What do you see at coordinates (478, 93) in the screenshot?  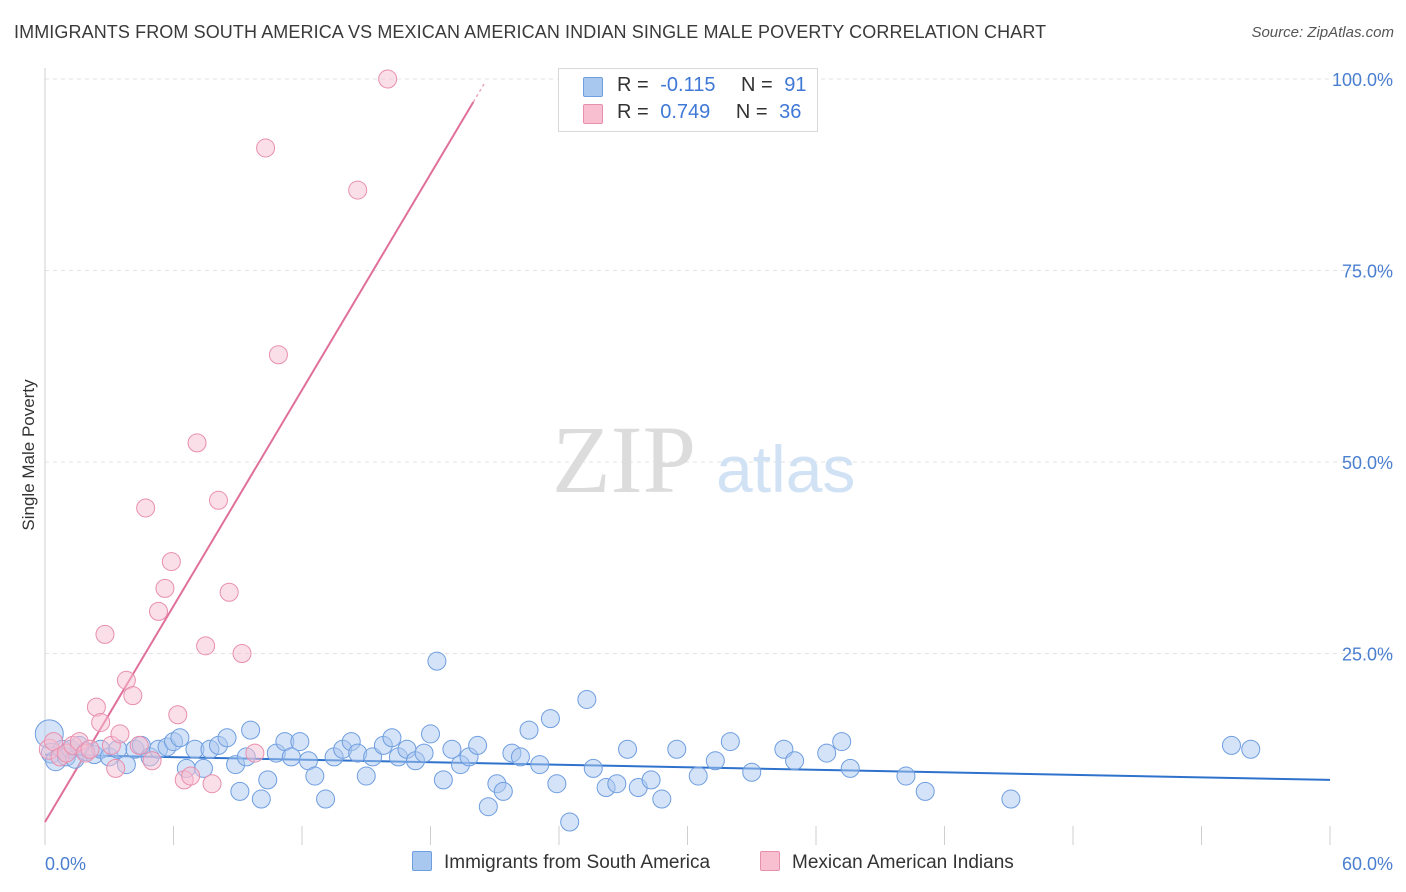 I see `trend-line-extension` at bounding box center [478, 93].